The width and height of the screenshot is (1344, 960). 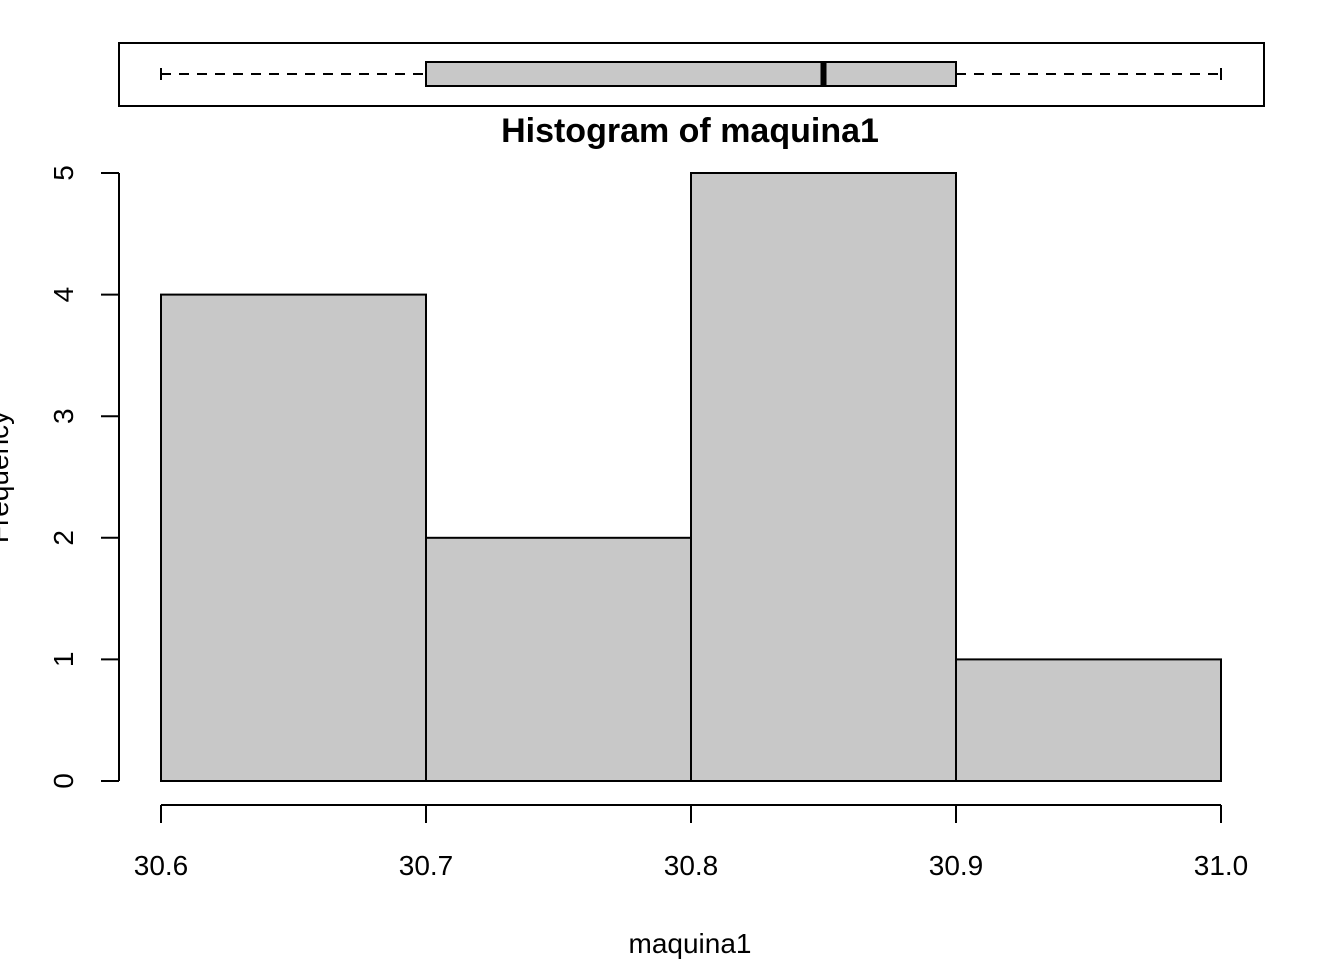 I want to click on boxplot-frame, so click(x=691, y=74).